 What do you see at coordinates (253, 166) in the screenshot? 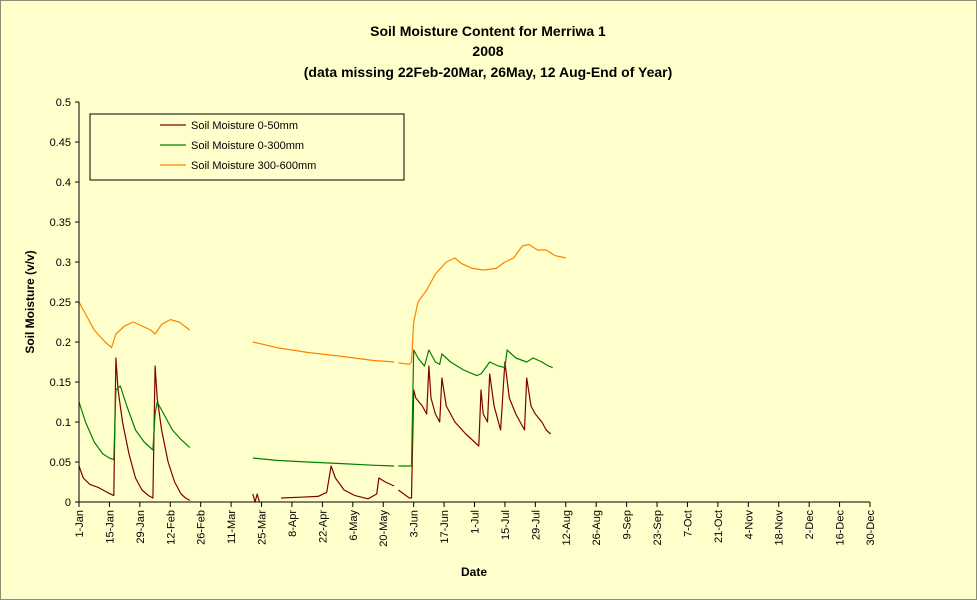
I see `legend-label-3: Soil Moisture 300-600mm` at bounding box center [253, 166].